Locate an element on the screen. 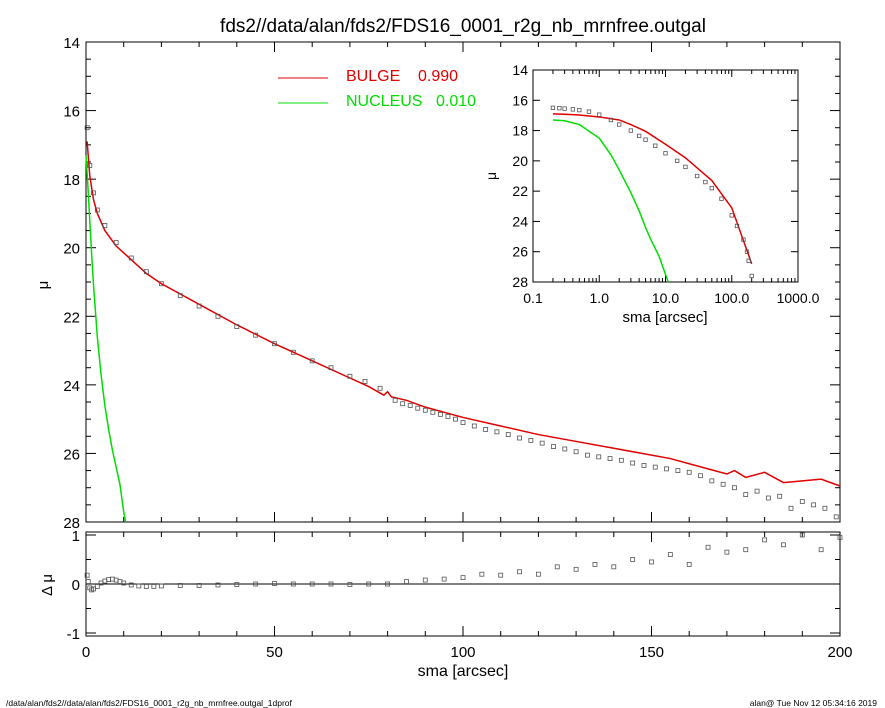 The image size is (885, 708). inset-nucleus-line is located at coordinates (610, 201).